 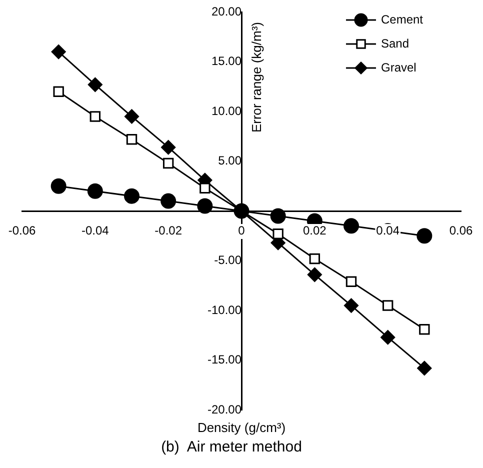 What do you see at coordinates (168, 230) in the screenshot?
I see `x-tick-label: -0.02` at bounding box center [168, 230].